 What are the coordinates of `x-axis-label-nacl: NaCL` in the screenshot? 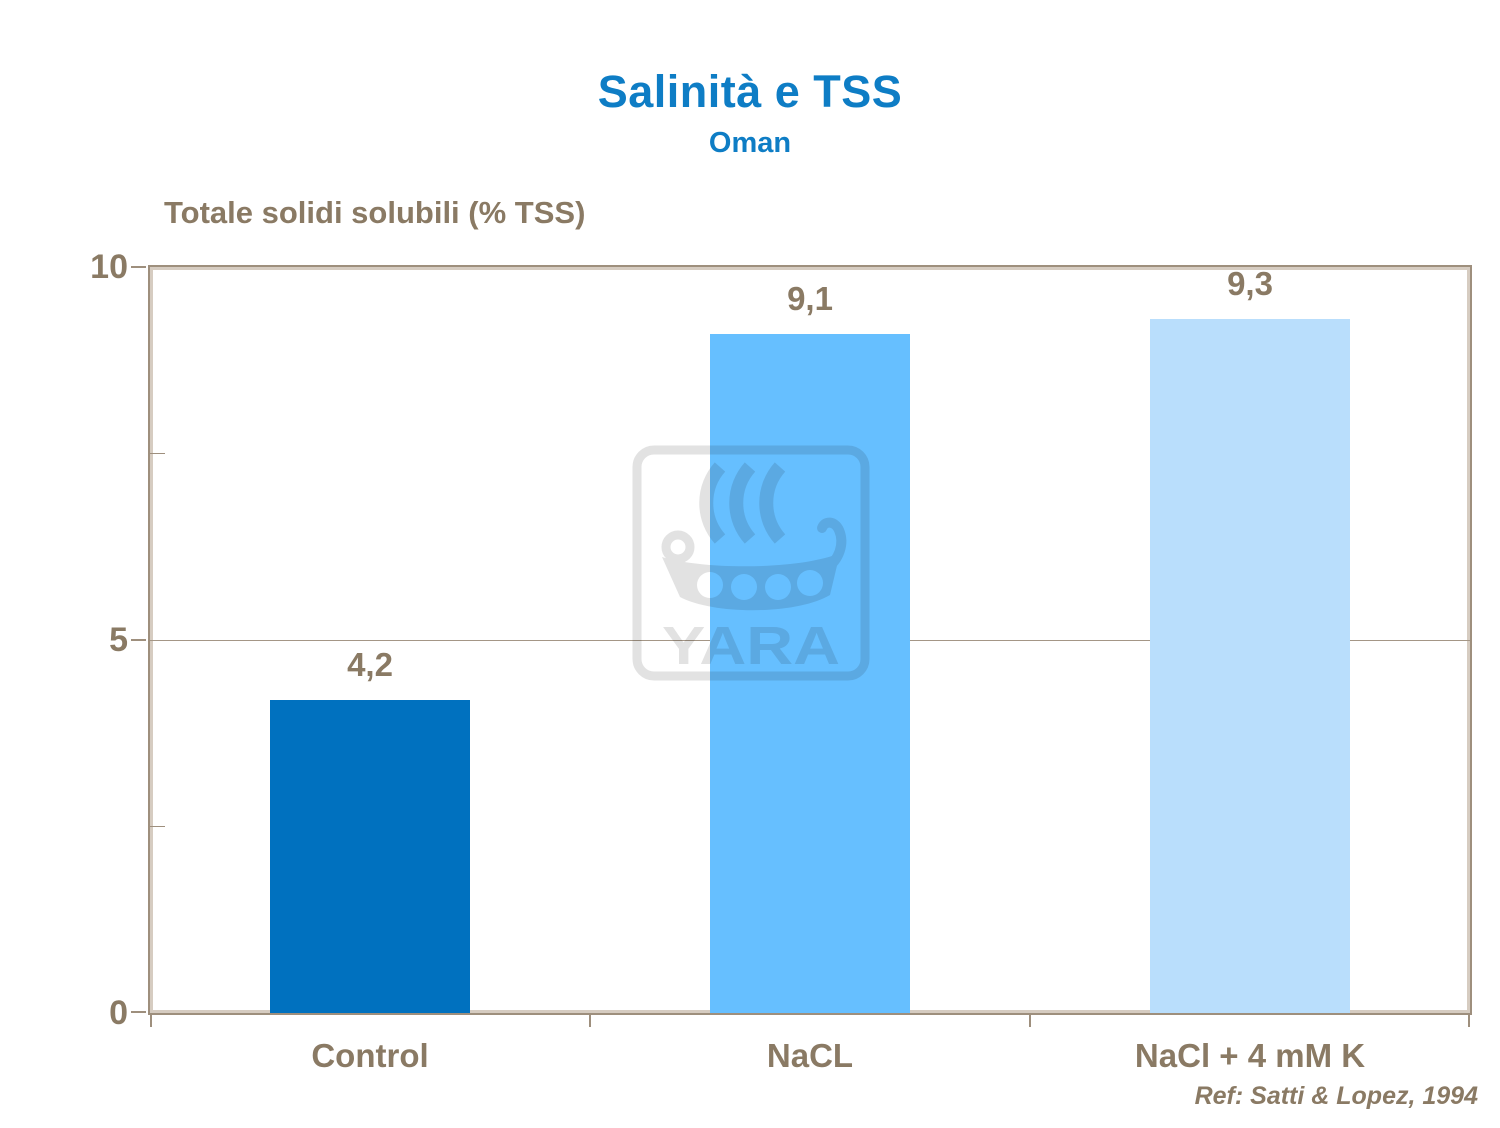 It's located at (810, 1055).